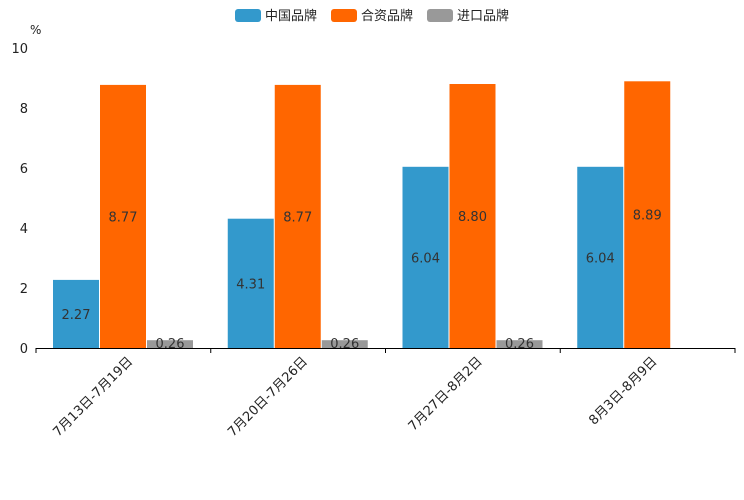 This screenshot has width=744, height=500. What do you see at coordinates (24, 229) in the screenshot?
I see `y-tick-label: 4` at bounding box center [24, 229].